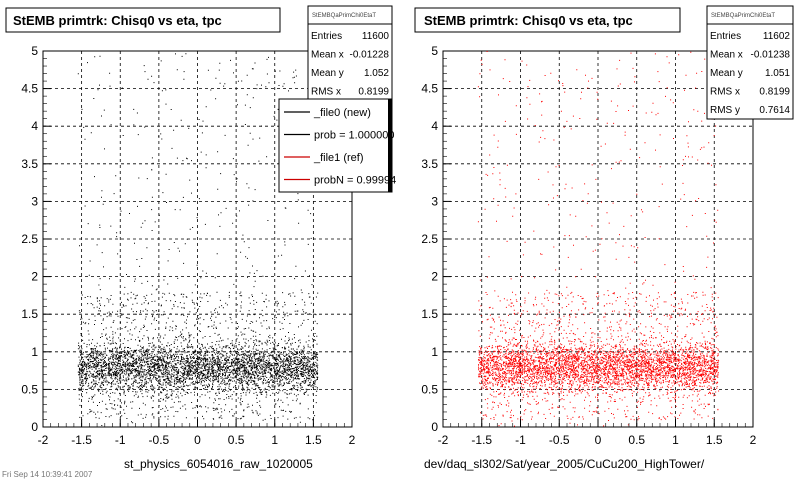  Describe the element at coordinates (218, 464) in the screenshot. I see `left-x-axis-label: st_physics_6054016_raw_1020005` at that location.